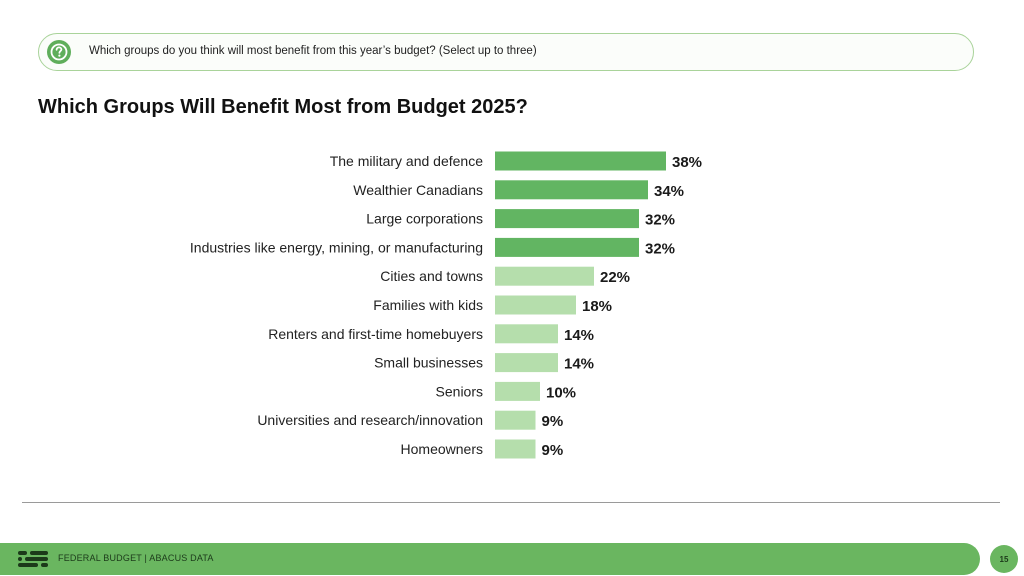 This screenshot has height=576, width=1024. I want to click on footer-bar: FEDERAL BUDGET | ABACUS DATA, so click(490, 559).